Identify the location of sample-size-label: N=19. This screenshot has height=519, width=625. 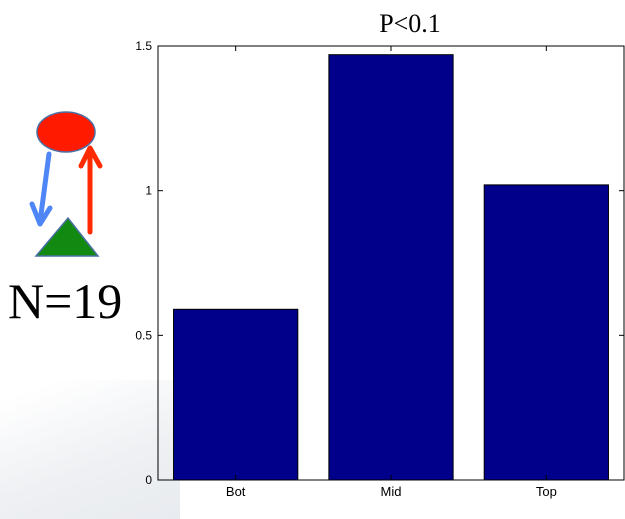
(65, 301).